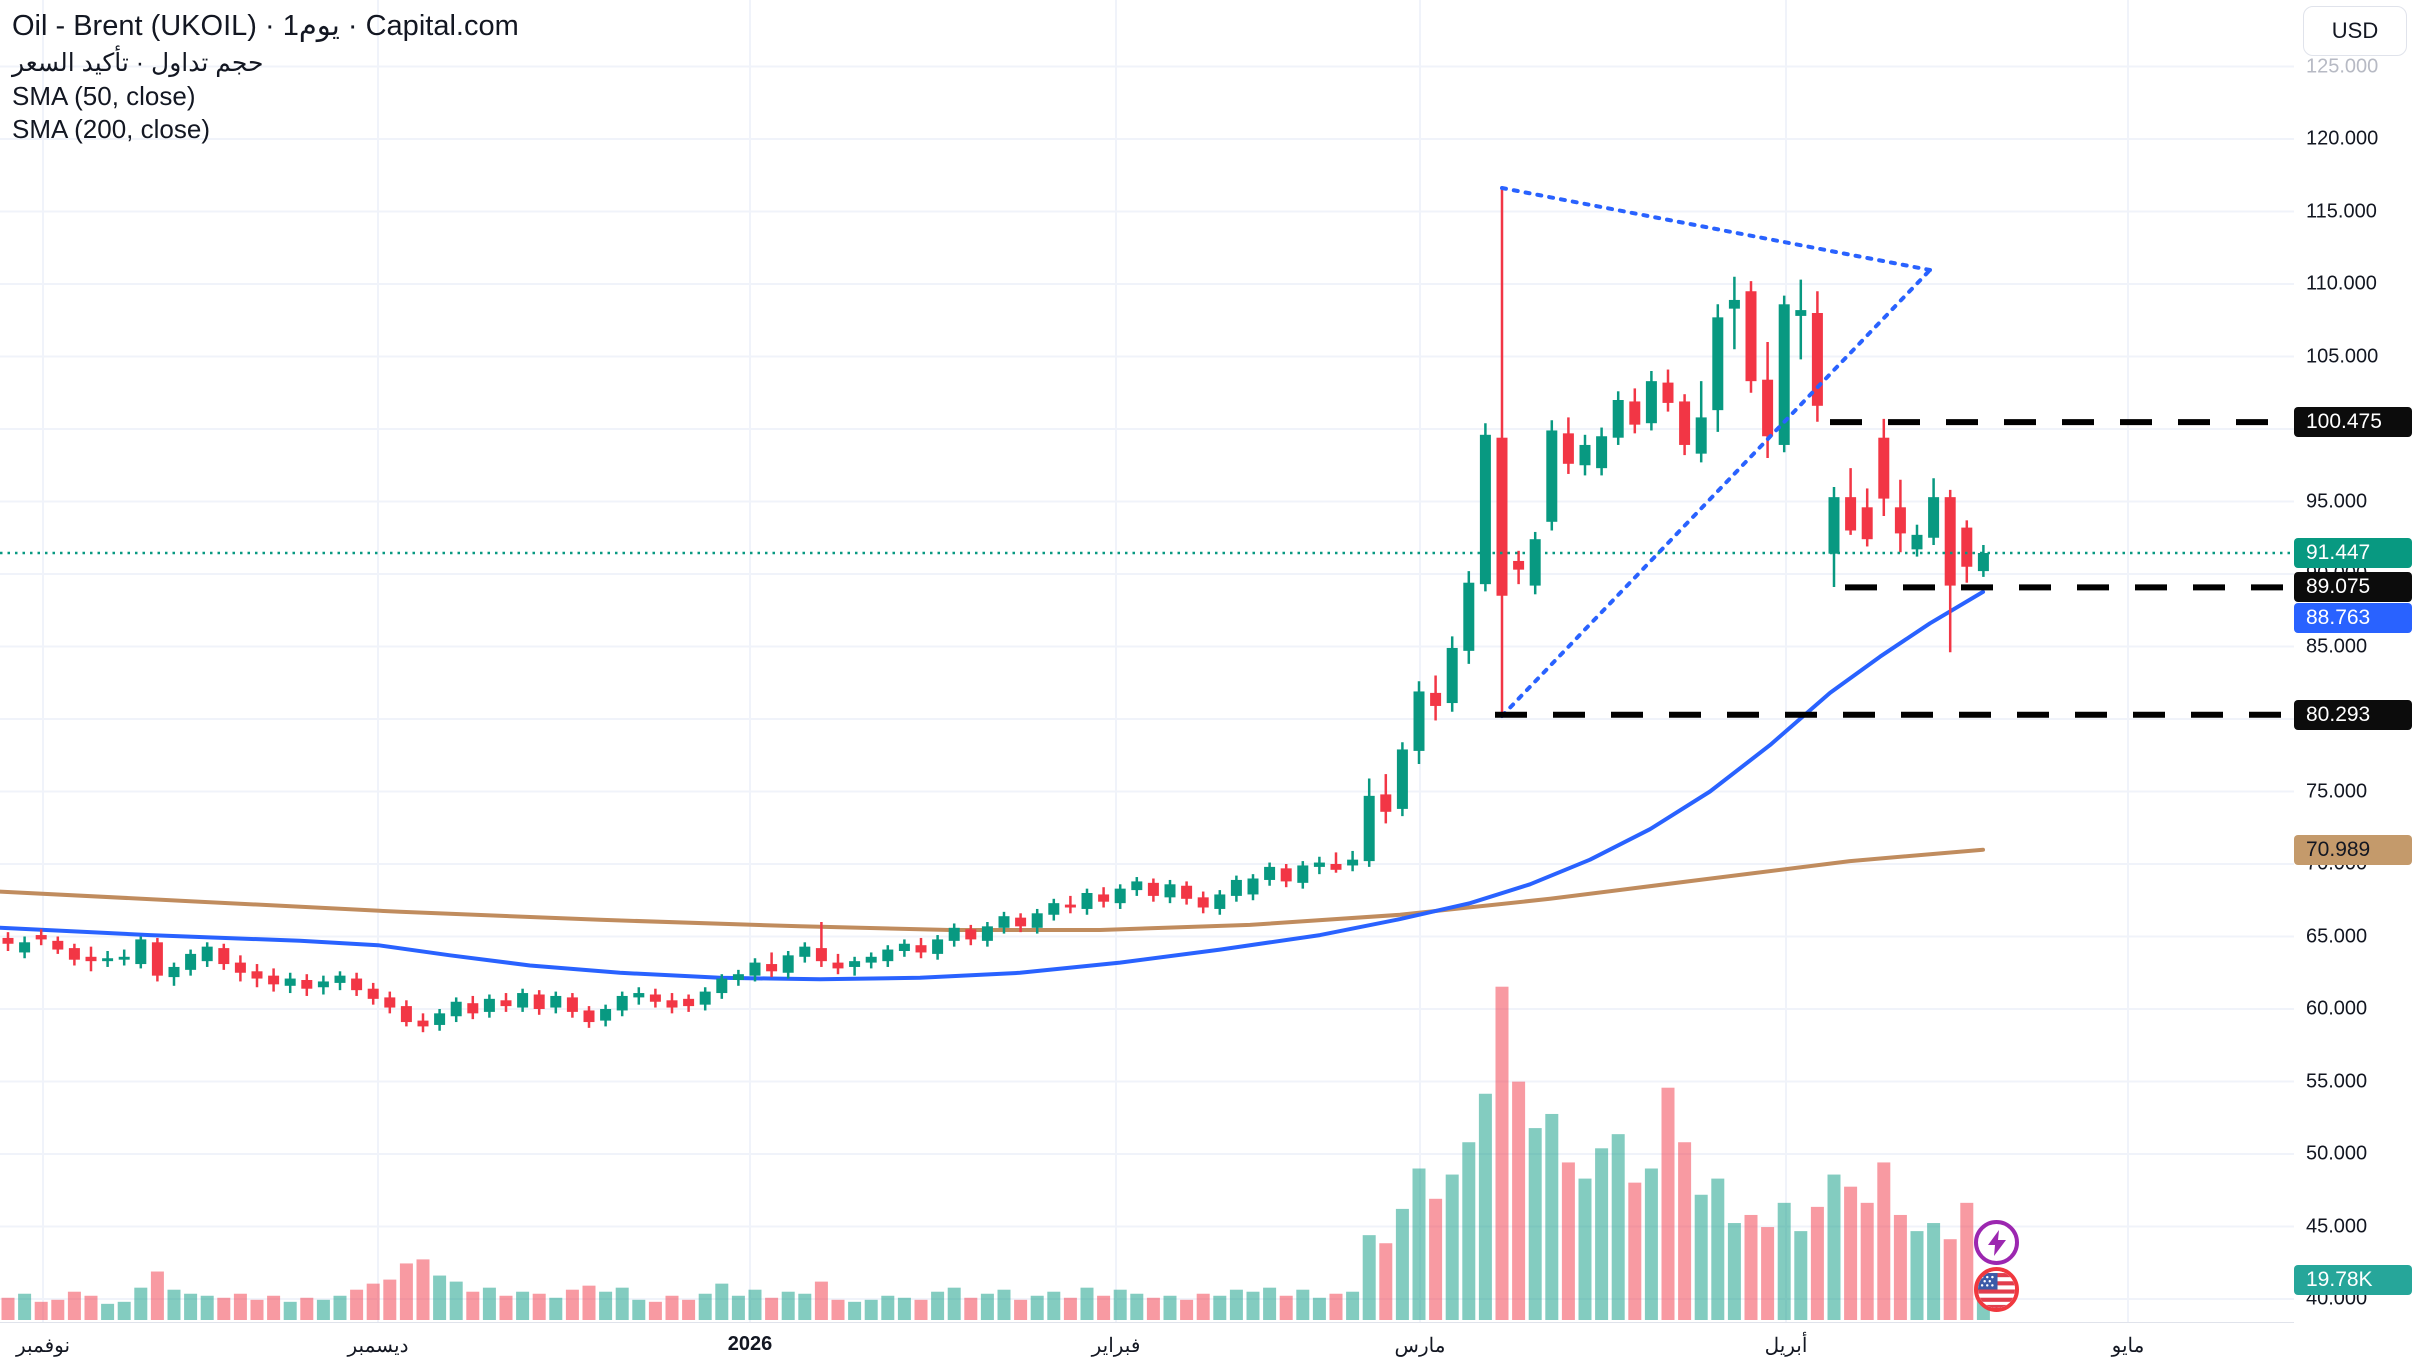  I want to click on sma200-value-badge: 70.989, so click(2353, 849).